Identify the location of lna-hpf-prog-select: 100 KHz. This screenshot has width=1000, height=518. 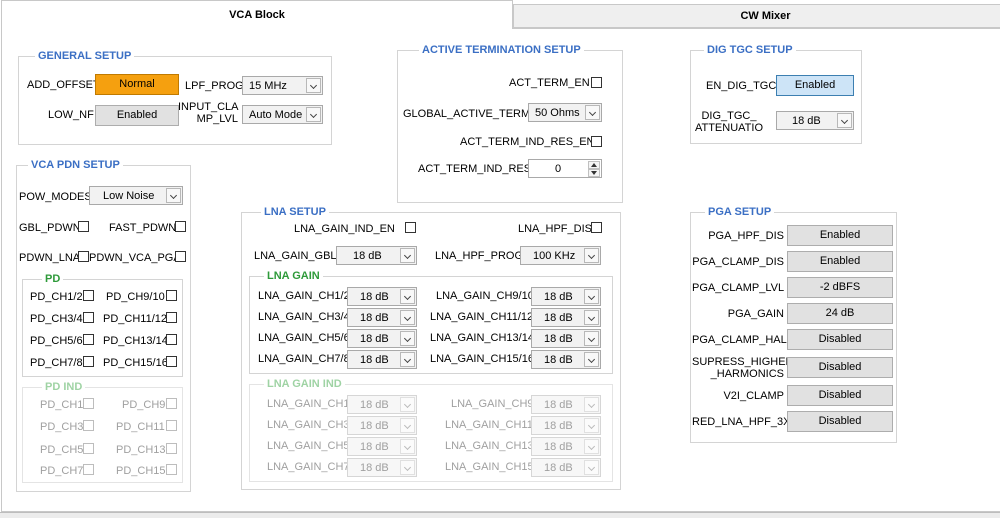
(560, 255).